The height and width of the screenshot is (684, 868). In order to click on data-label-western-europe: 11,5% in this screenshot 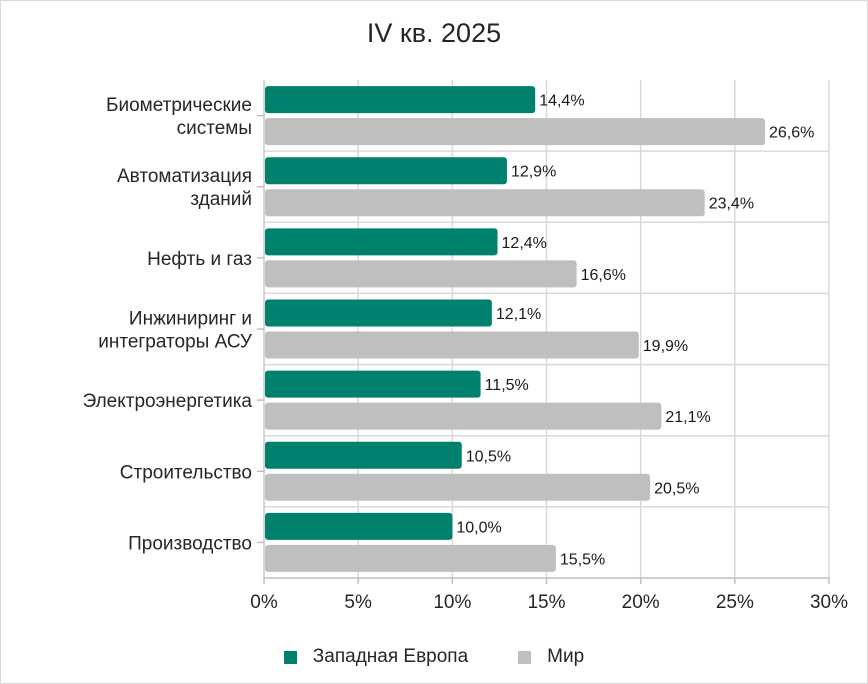, I will do `click(507, 385)`.